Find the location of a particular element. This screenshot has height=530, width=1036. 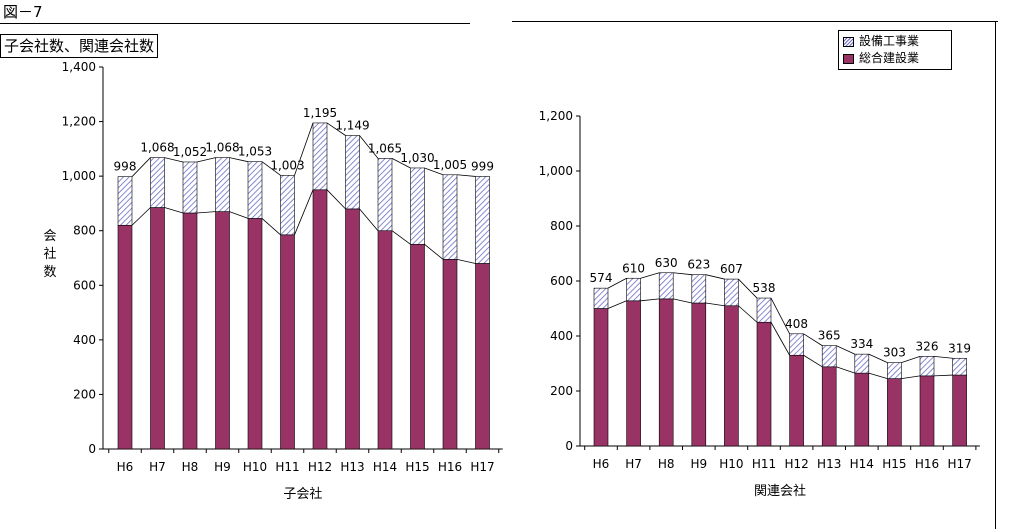

legend: 設備工事業 総合建設業 is located at coordinates (895, 50).